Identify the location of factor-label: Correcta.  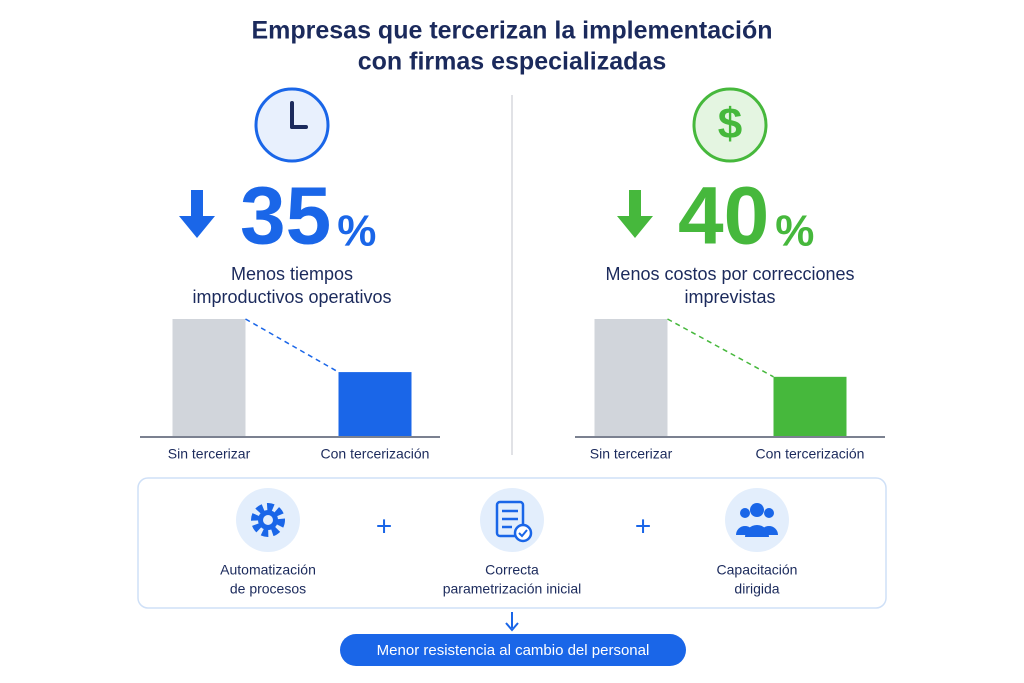
(512, 570).